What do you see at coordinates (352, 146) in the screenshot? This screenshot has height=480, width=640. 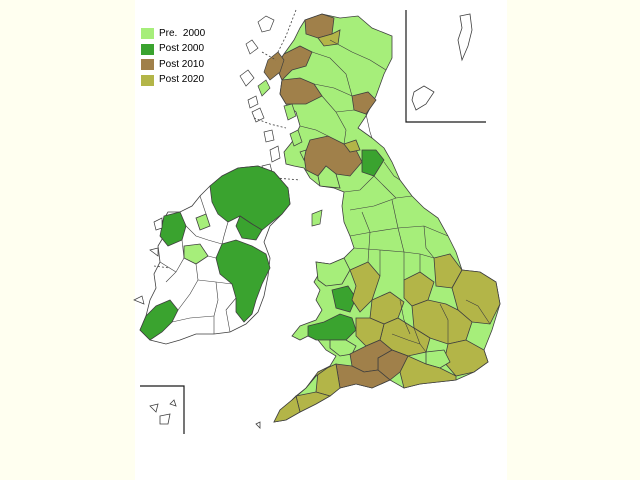 I see `region-lothian` at bounding box center [352, 146].